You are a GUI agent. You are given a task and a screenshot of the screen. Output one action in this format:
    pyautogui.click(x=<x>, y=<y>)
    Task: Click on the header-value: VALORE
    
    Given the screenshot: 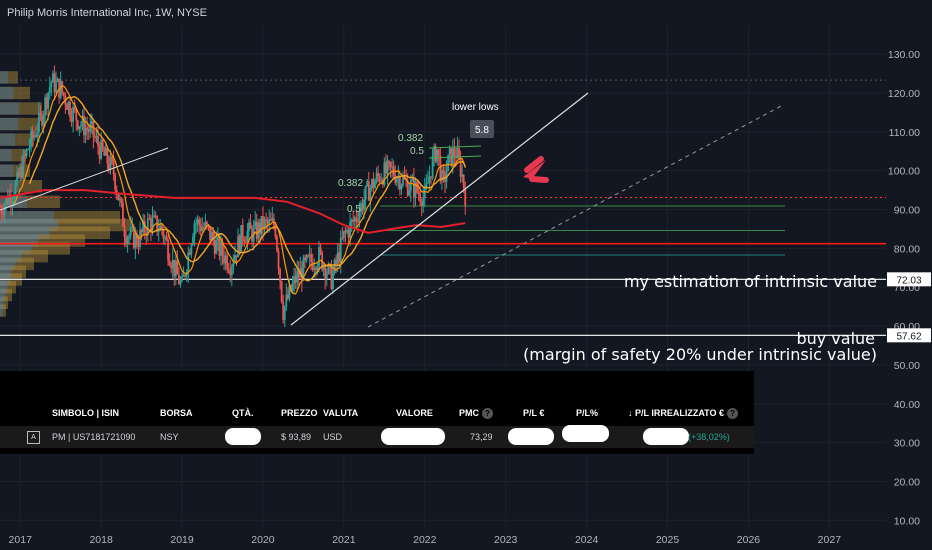 What is the action you would take?
    pyautogui.click(x=414, y=413)
    